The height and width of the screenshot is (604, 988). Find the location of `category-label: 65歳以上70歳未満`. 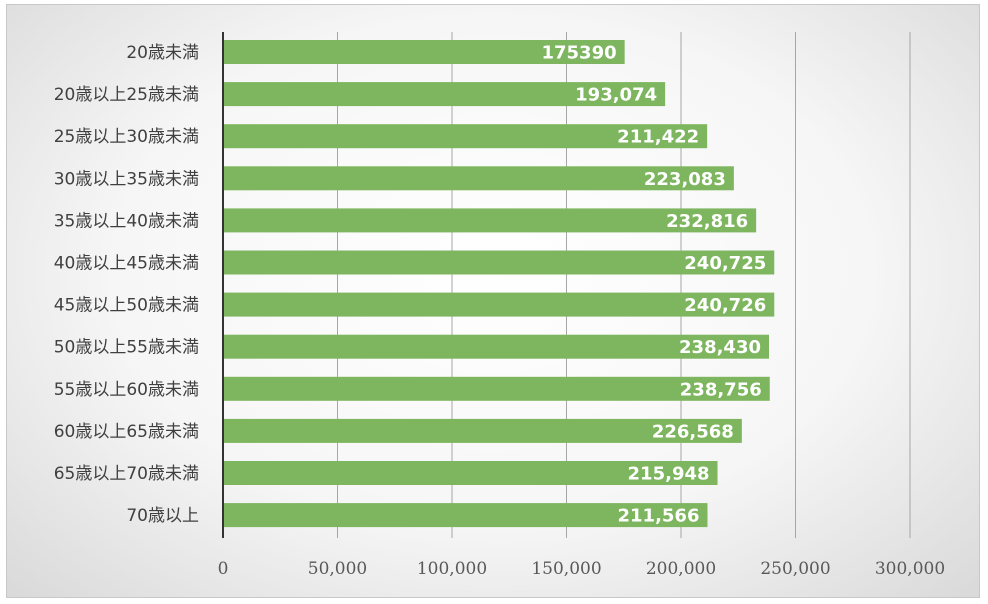

category-label: 65歳以上70歳未満 is located at coordinates (126, 474).